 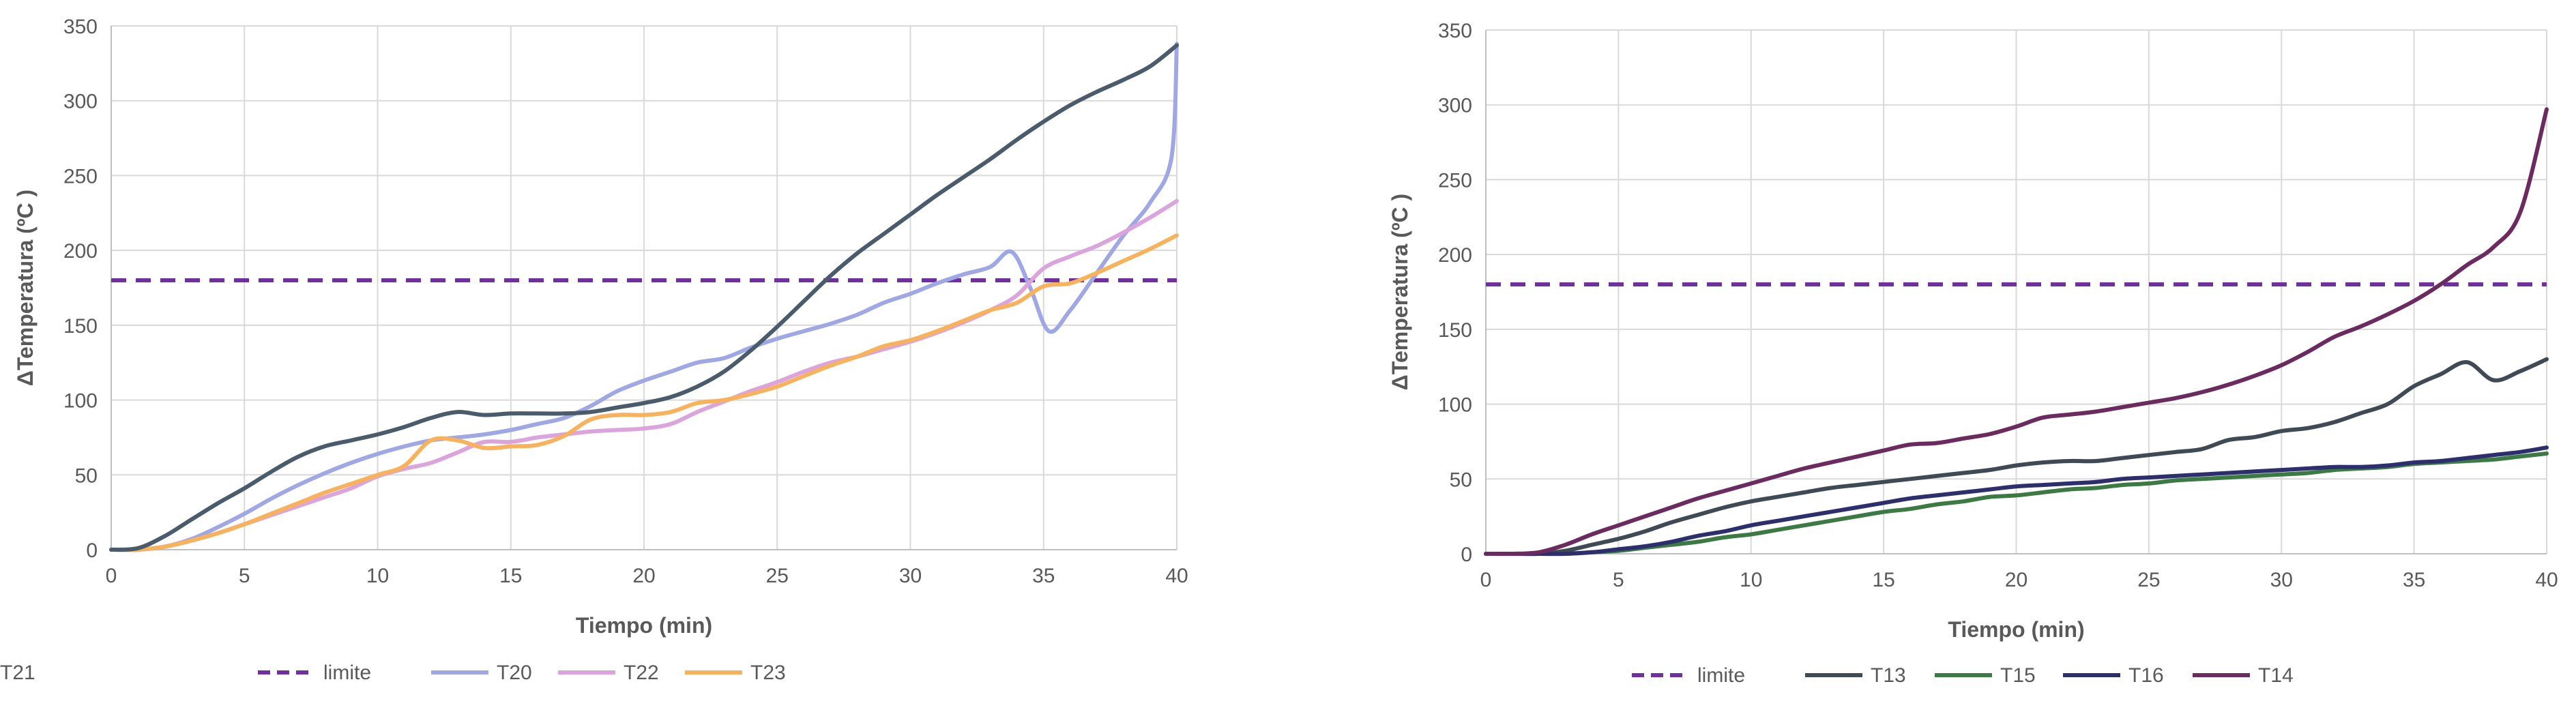 What do you see at coordinates (80, 102) in the screenshot?
I see `left-y-tick-label: 300` at bounding box center [80, 102].